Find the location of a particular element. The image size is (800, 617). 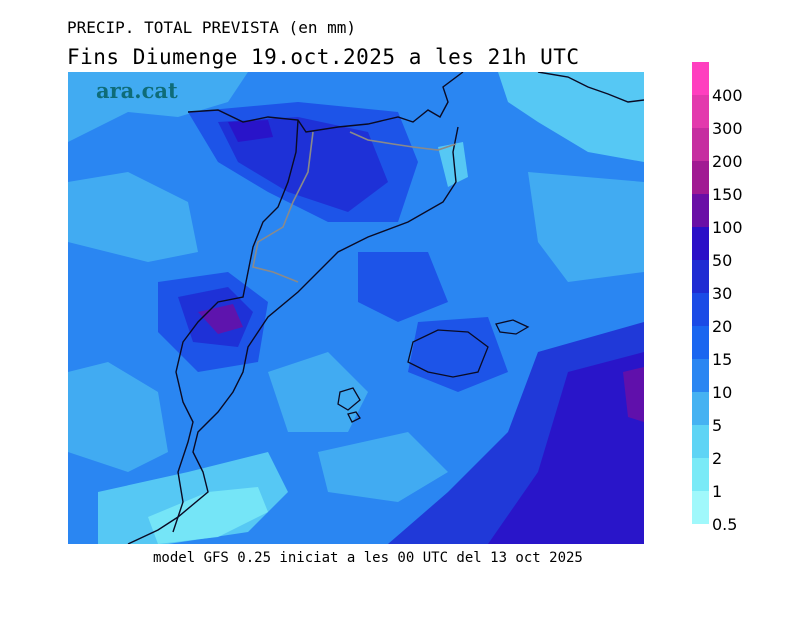

legend-label: 1 is located at coordinates (717, 491).